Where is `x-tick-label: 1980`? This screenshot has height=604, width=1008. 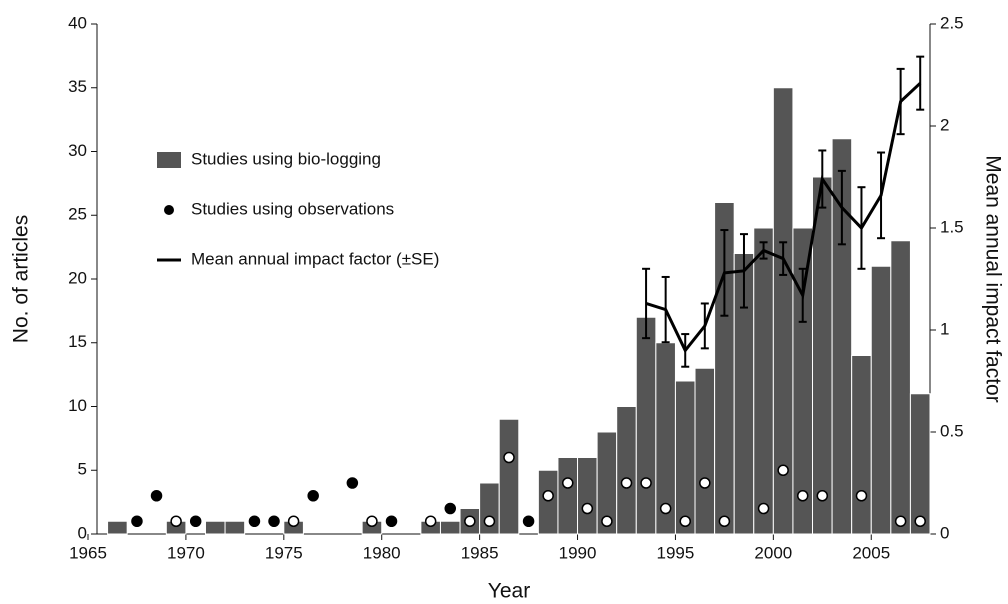
x-tick-label: 1980 is located at coordinates (382, 552).